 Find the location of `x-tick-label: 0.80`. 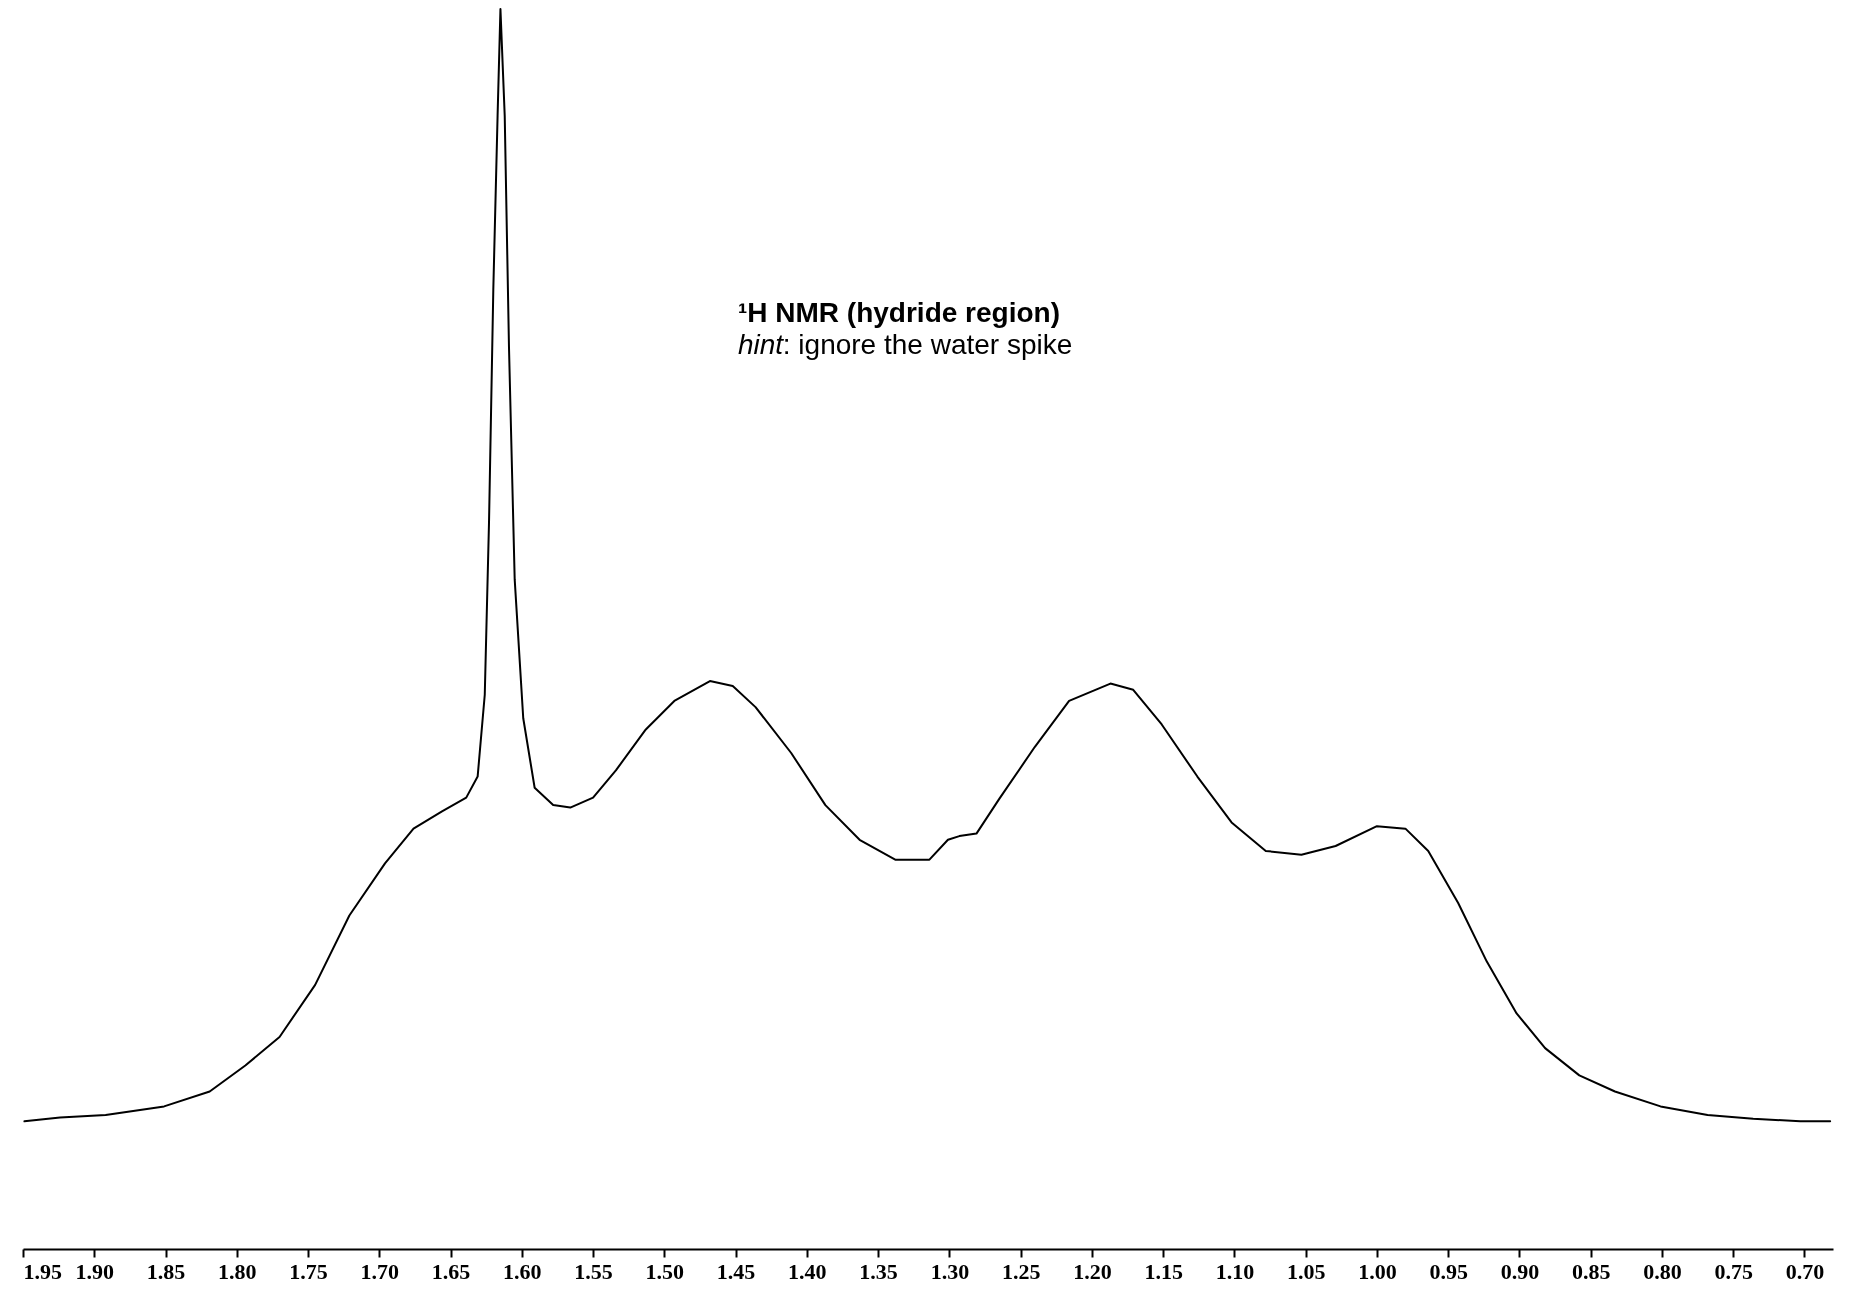

x-tick-label: 0.80 is located at coordinates (1662, 1271).